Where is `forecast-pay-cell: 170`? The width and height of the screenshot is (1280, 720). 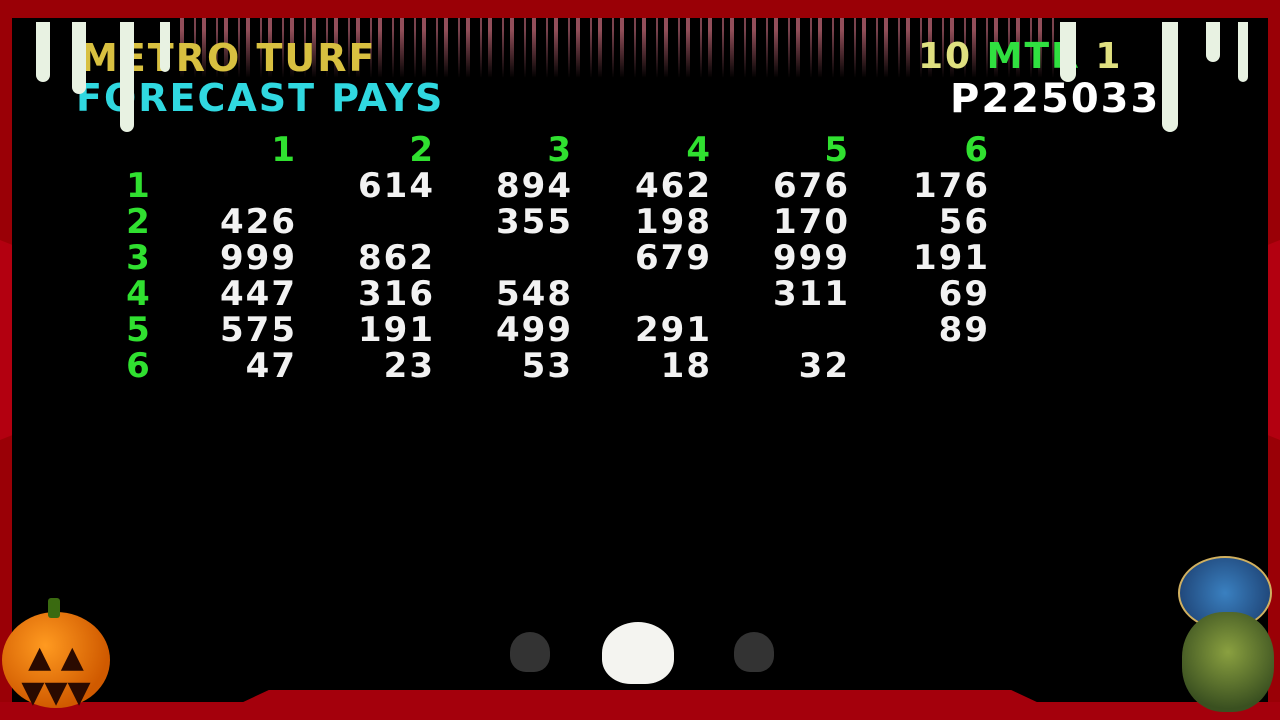 forecast-pay-cell: 170 is located at coordinates (811, 222).